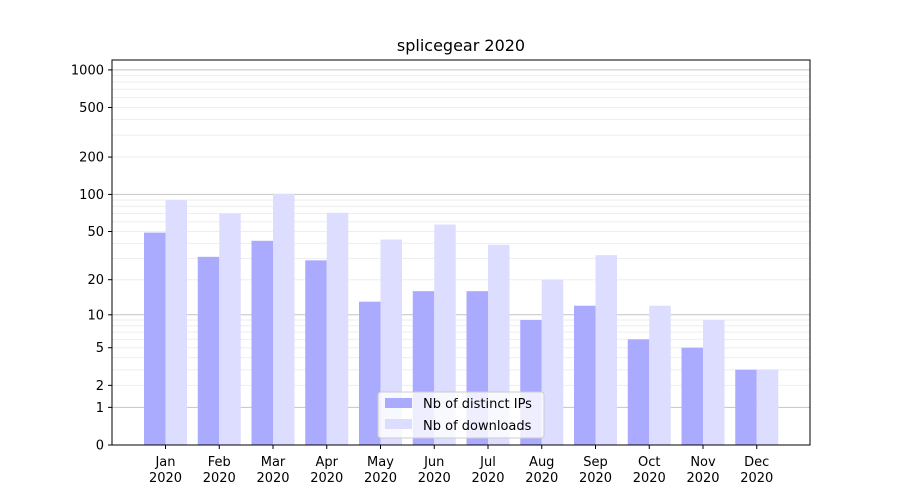 Image resolution: width=900 pixels, height=500 pixels. Describe the element at coordinates (398, 403) in the screenshot. I see `legend-swatch-distinct-ips` at that location.